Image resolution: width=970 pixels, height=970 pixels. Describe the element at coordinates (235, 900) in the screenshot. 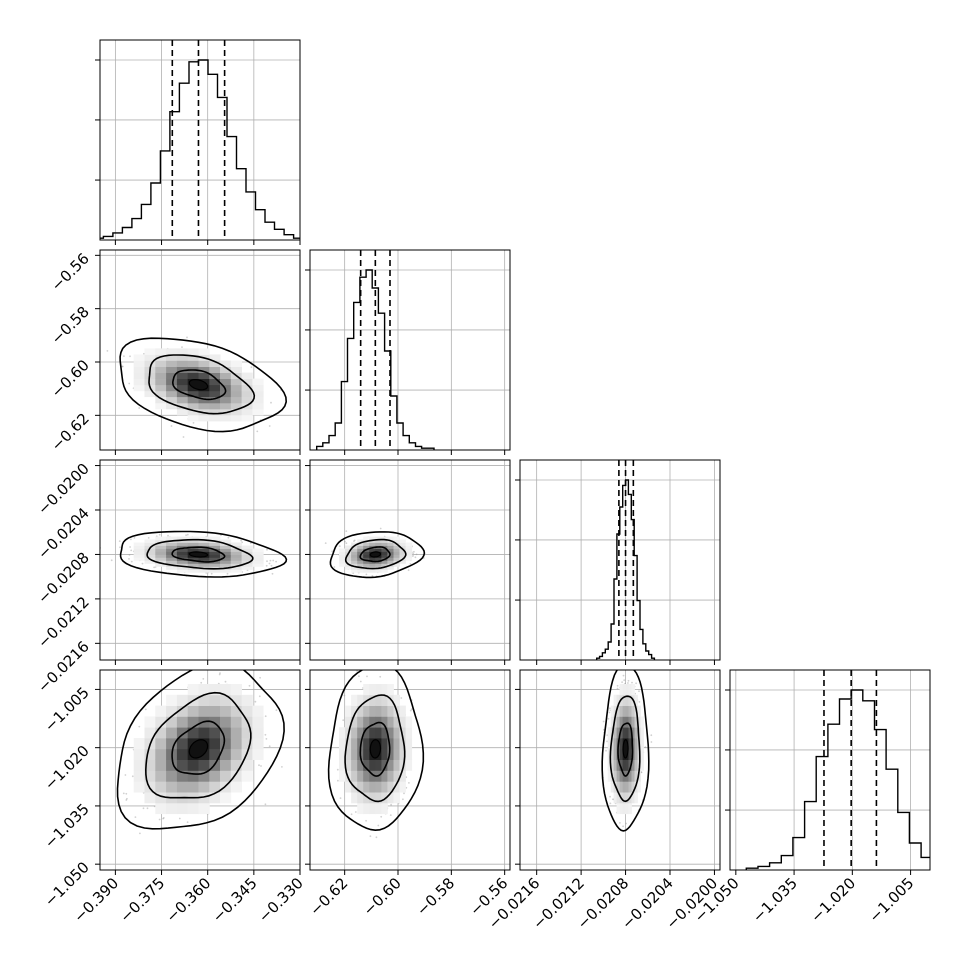

I see `x-tick-label: −0.345` at that location.